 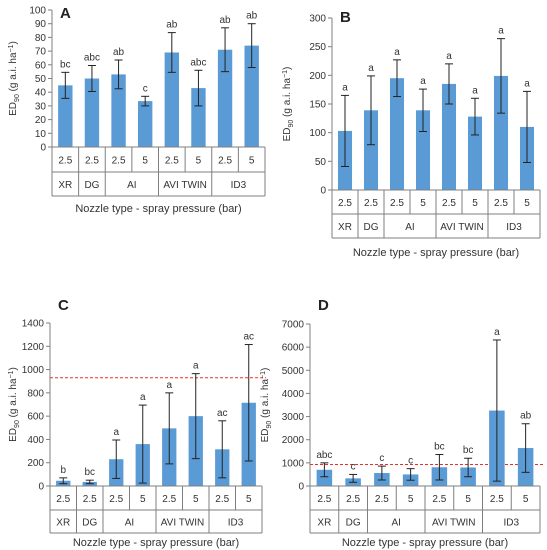 I want to click on y-tick-label: 40, so click(x=41, y=93).